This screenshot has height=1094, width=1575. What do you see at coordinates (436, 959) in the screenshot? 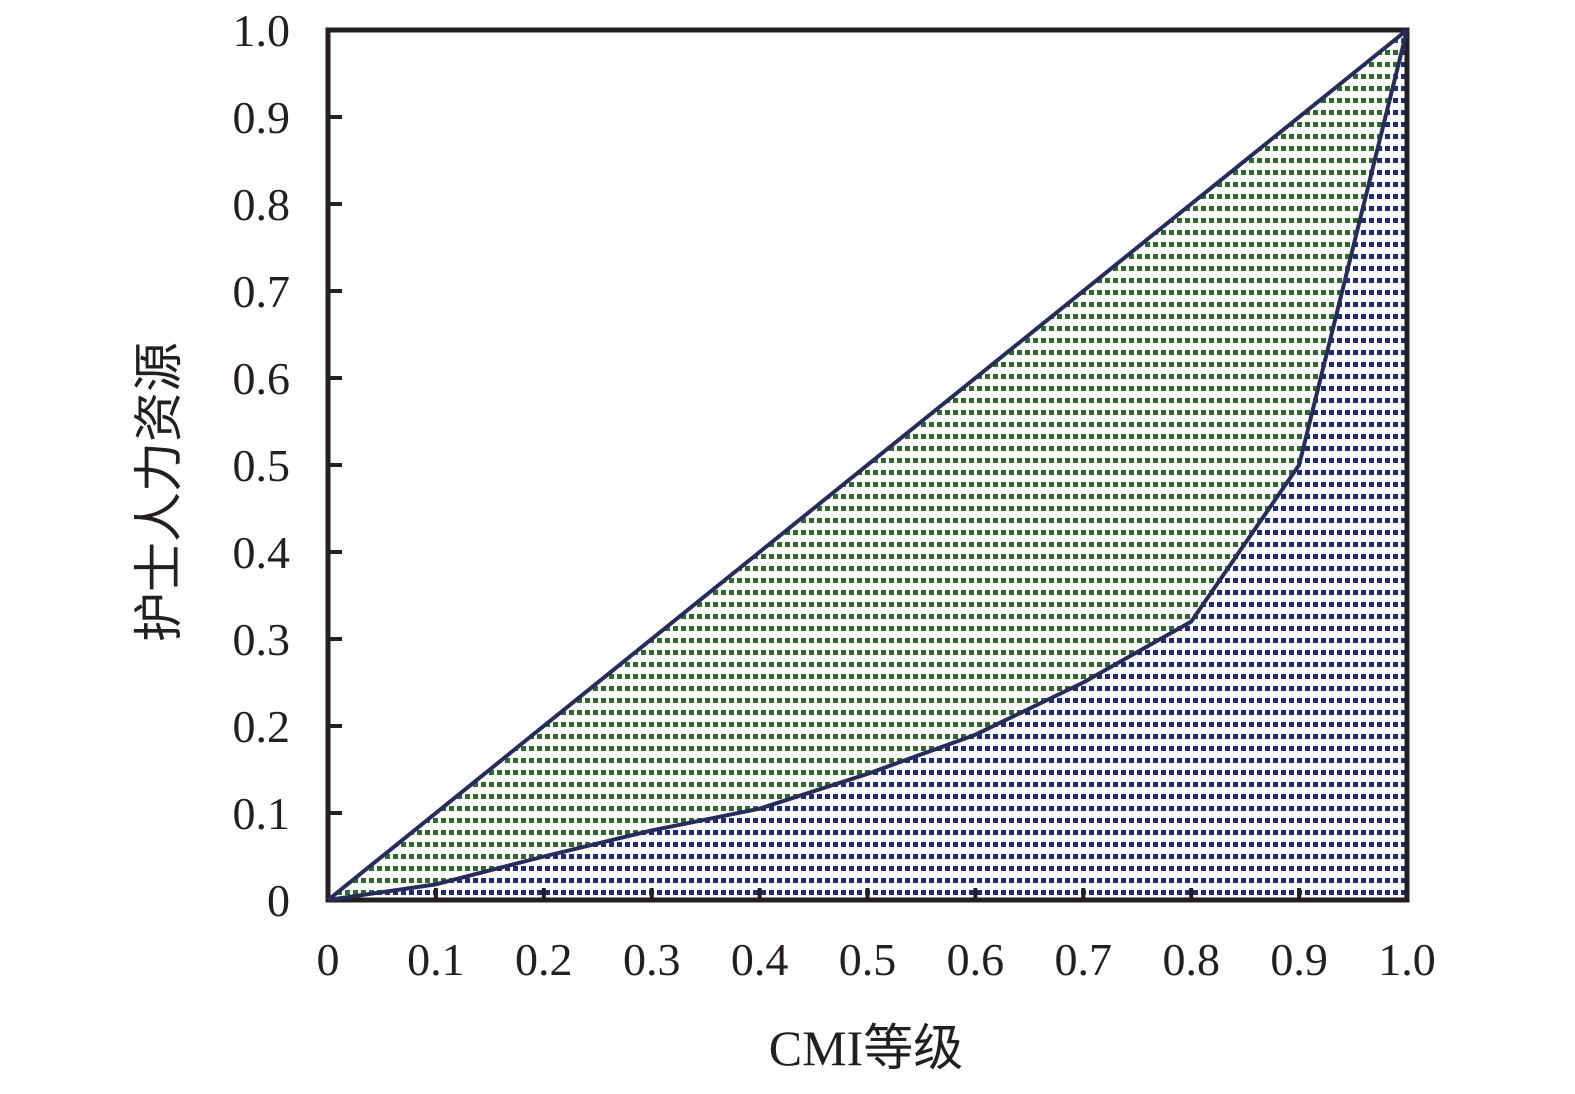
I see `x-tick-label: 0.1` at bounding box center [436, 959].